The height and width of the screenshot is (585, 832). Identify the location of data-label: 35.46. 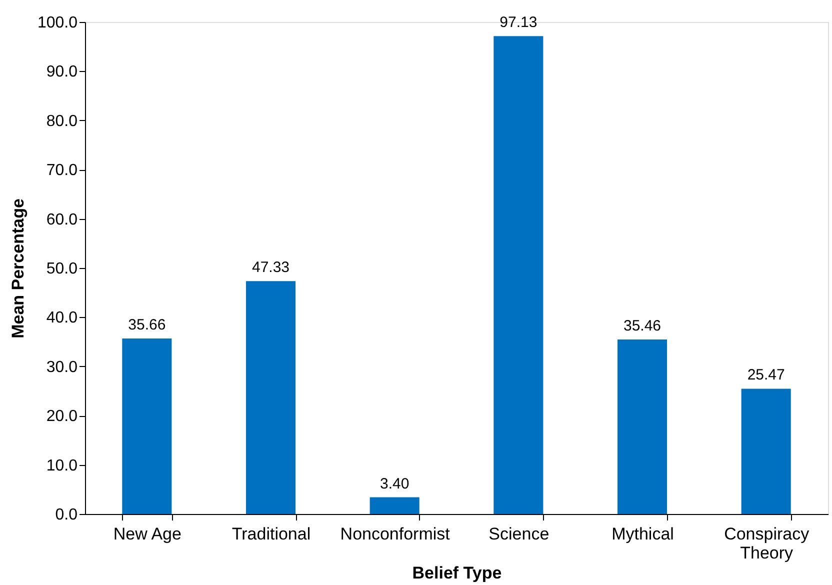
(642, 326).